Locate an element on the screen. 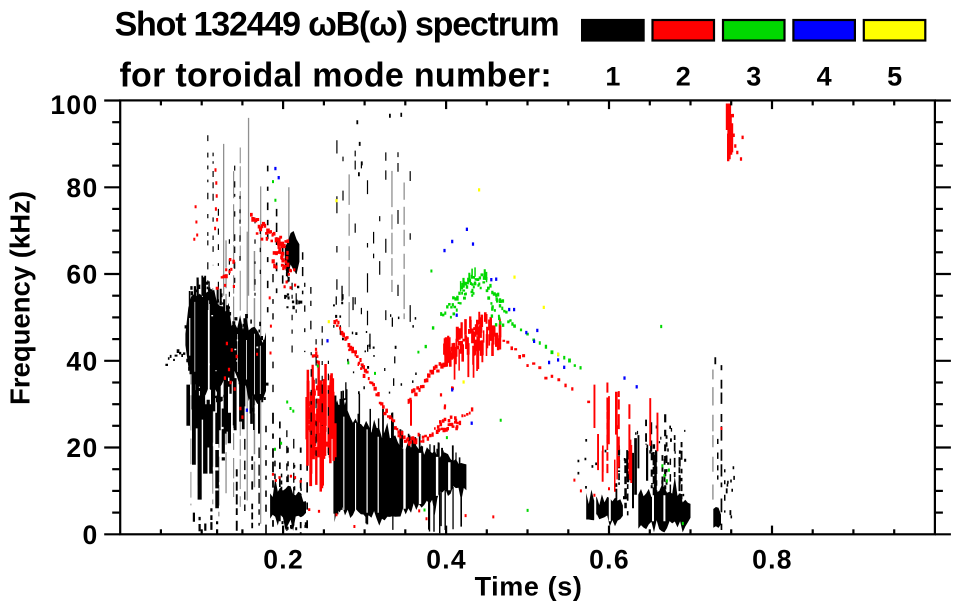 The image size is (963, 615). svg-text: 0.2 is located at coordinates (283, 560).